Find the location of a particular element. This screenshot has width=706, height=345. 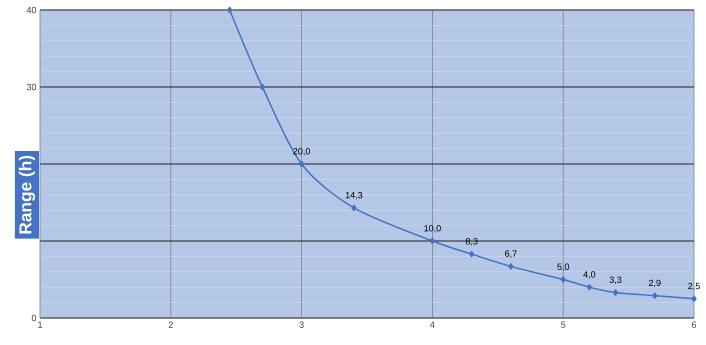

x-tick-label: 4 is located at coordinates (432, 325).